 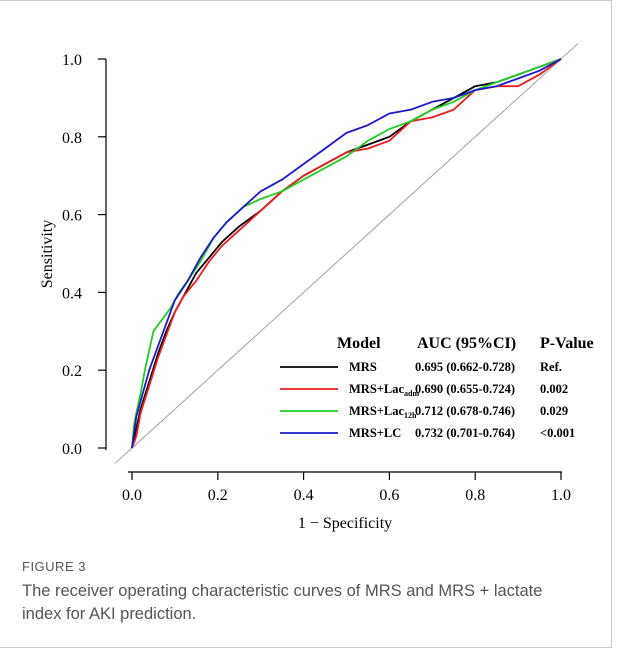 I want to click on x-axis-label: 1 − Specificity, so click(x=345, y=523).